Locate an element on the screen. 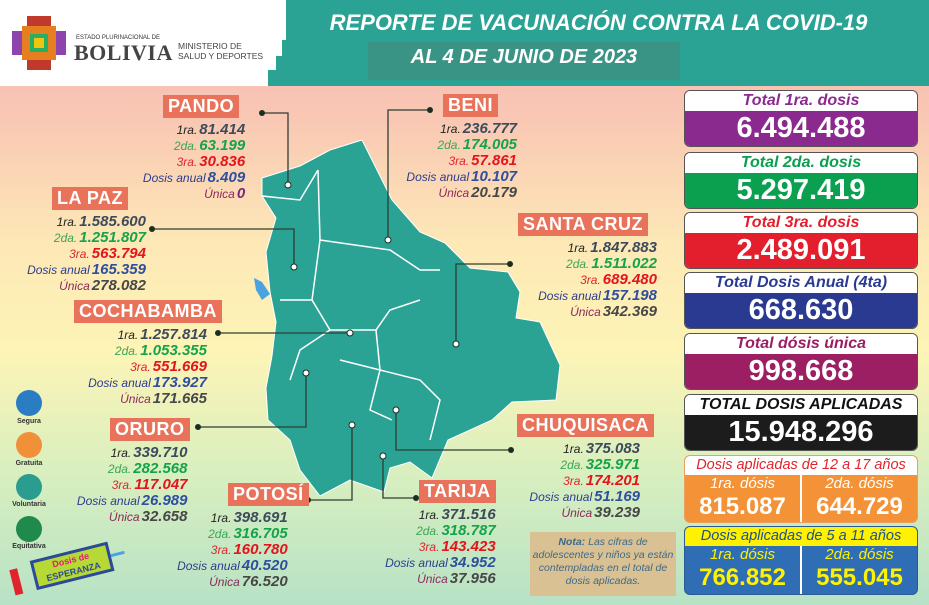 This screenshot has width=929, height=605. dose-row-d2: 2da. 282.568 is located at coordinates (148, 469).